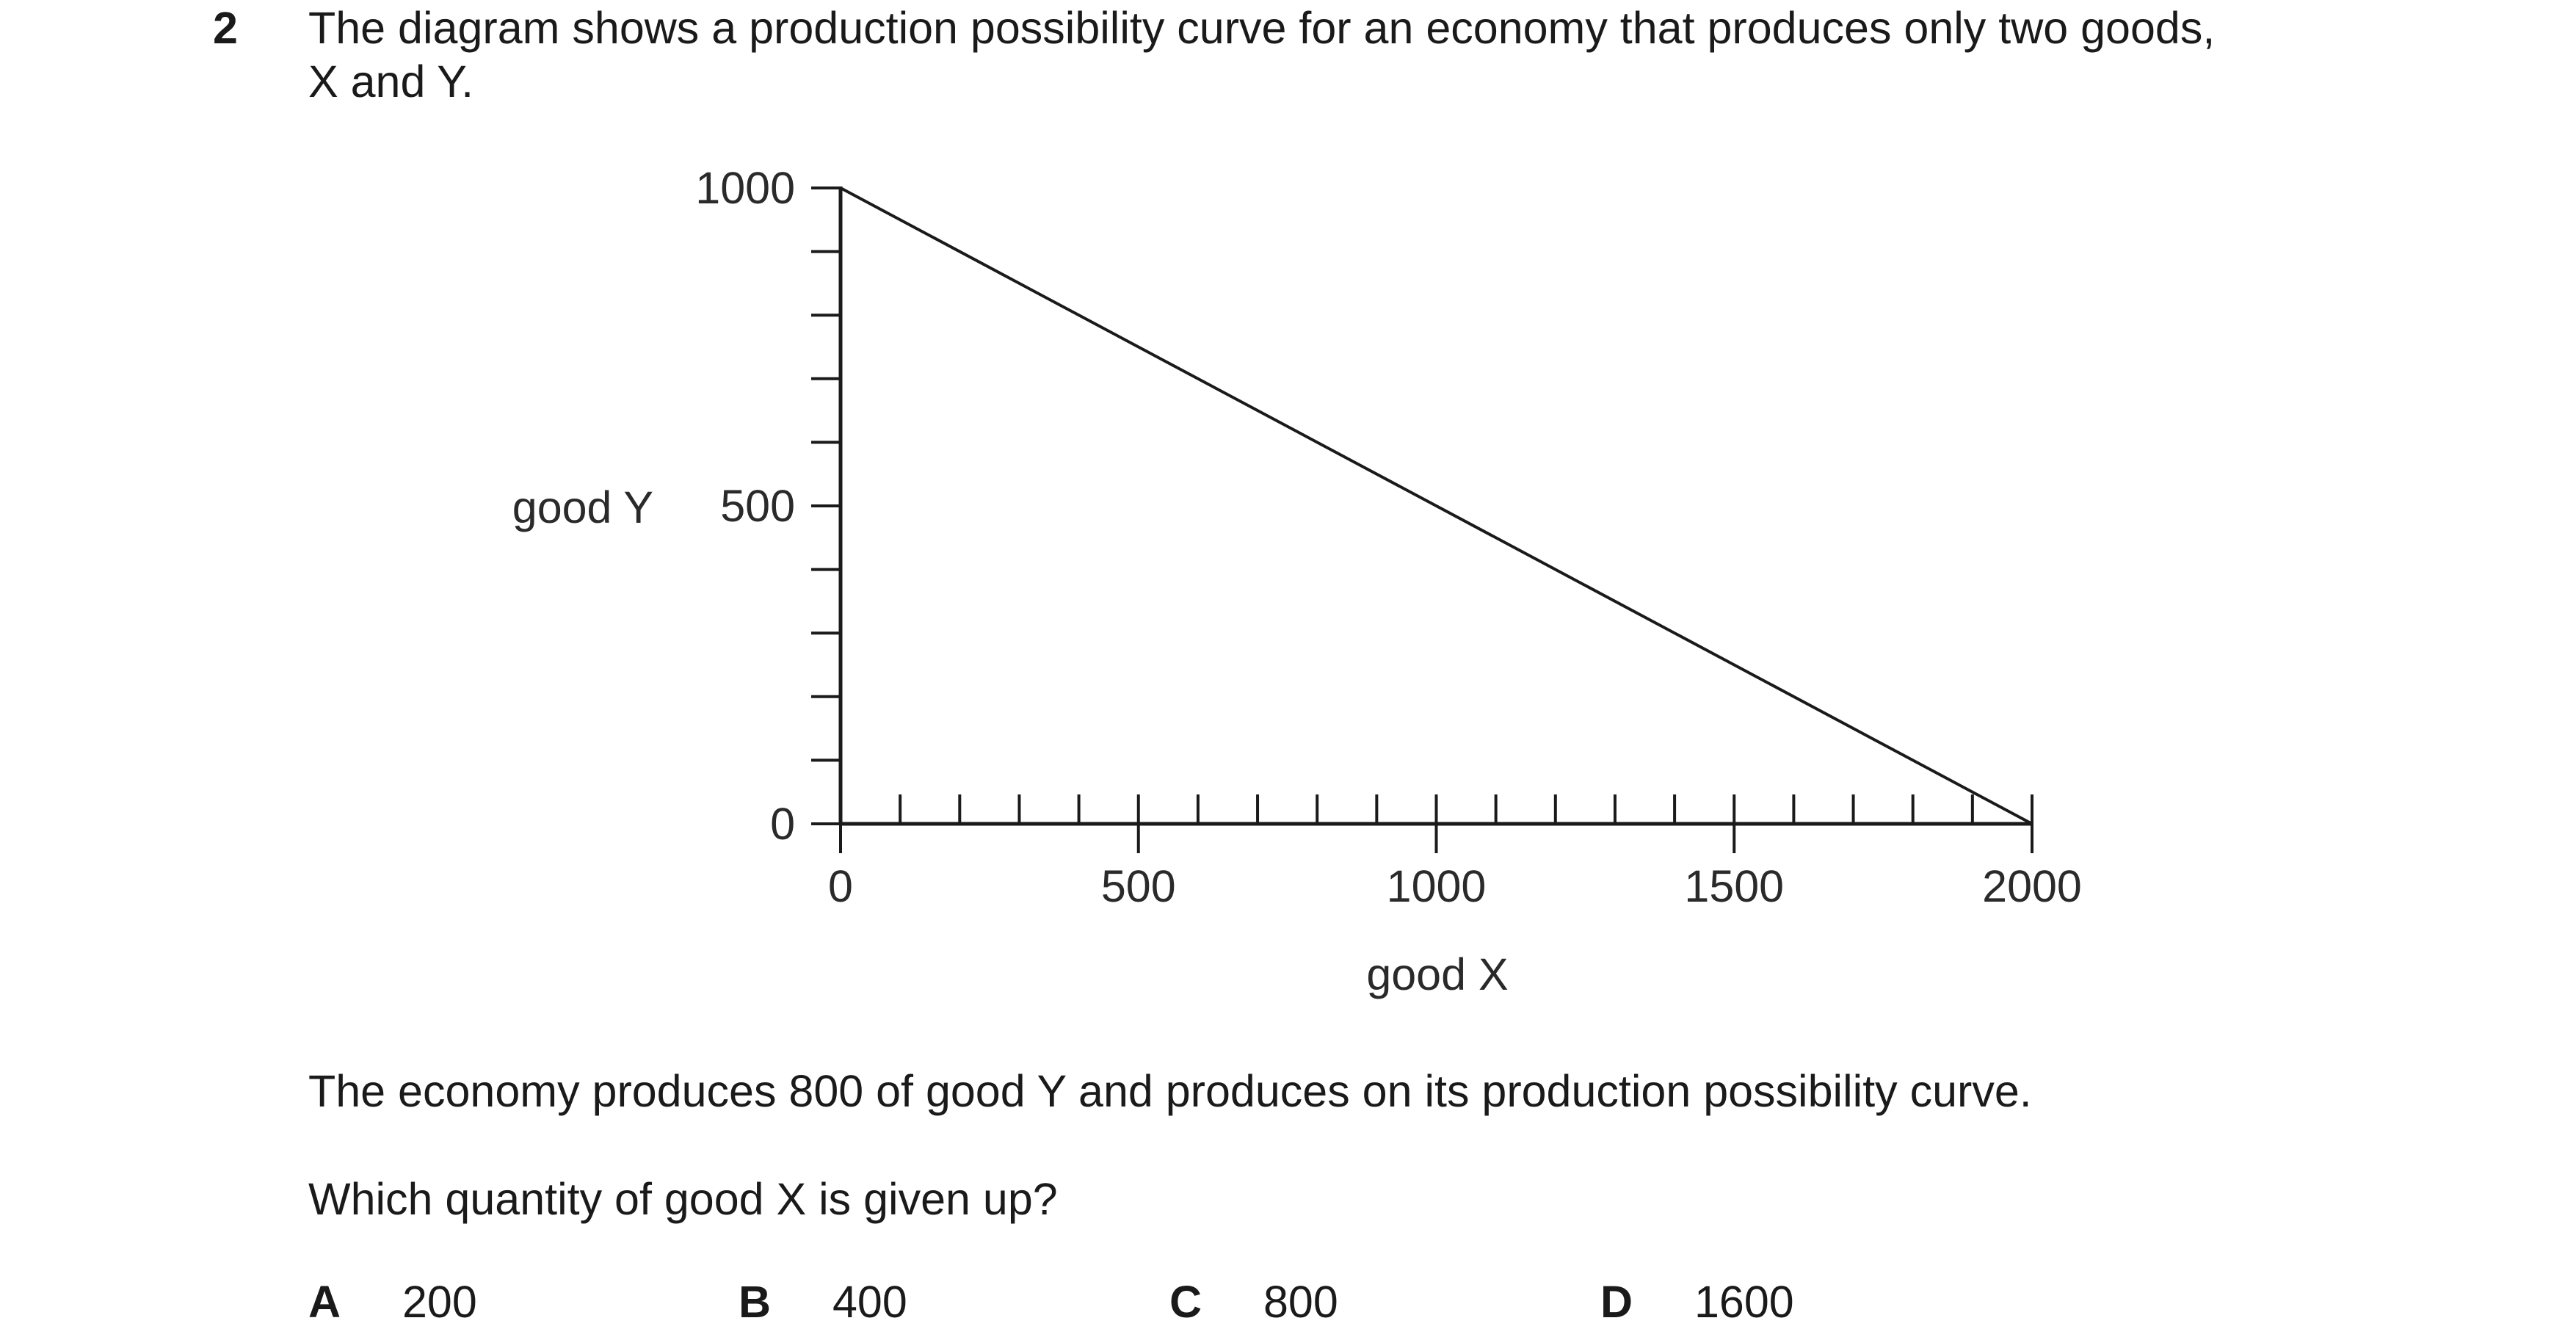 This screenshot has height=1340, width=2576. Describe the element at coordinates (582, 507) in the screenshot. I see `y-axis-label: good Y` at that location.